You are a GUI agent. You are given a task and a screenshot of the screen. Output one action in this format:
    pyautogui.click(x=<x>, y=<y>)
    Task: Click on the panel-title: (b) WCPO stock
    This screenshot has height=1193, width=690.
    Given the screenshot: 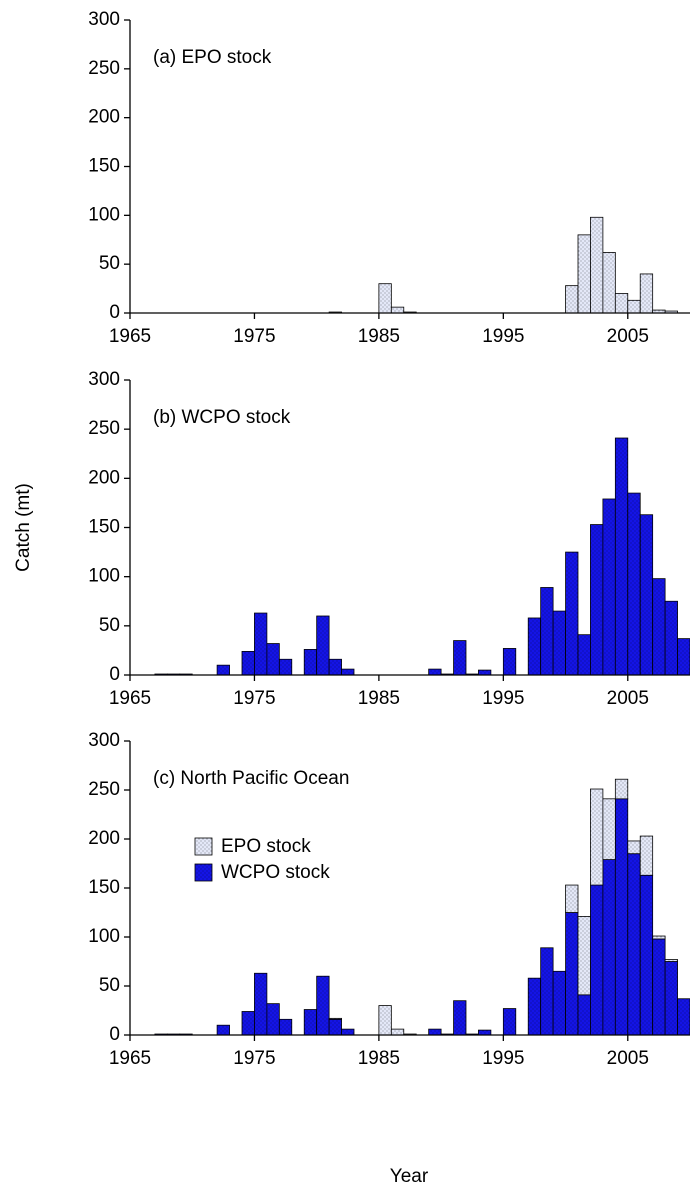 What is the action you would take?
    pyautogui.click(x=222, y=417)
    